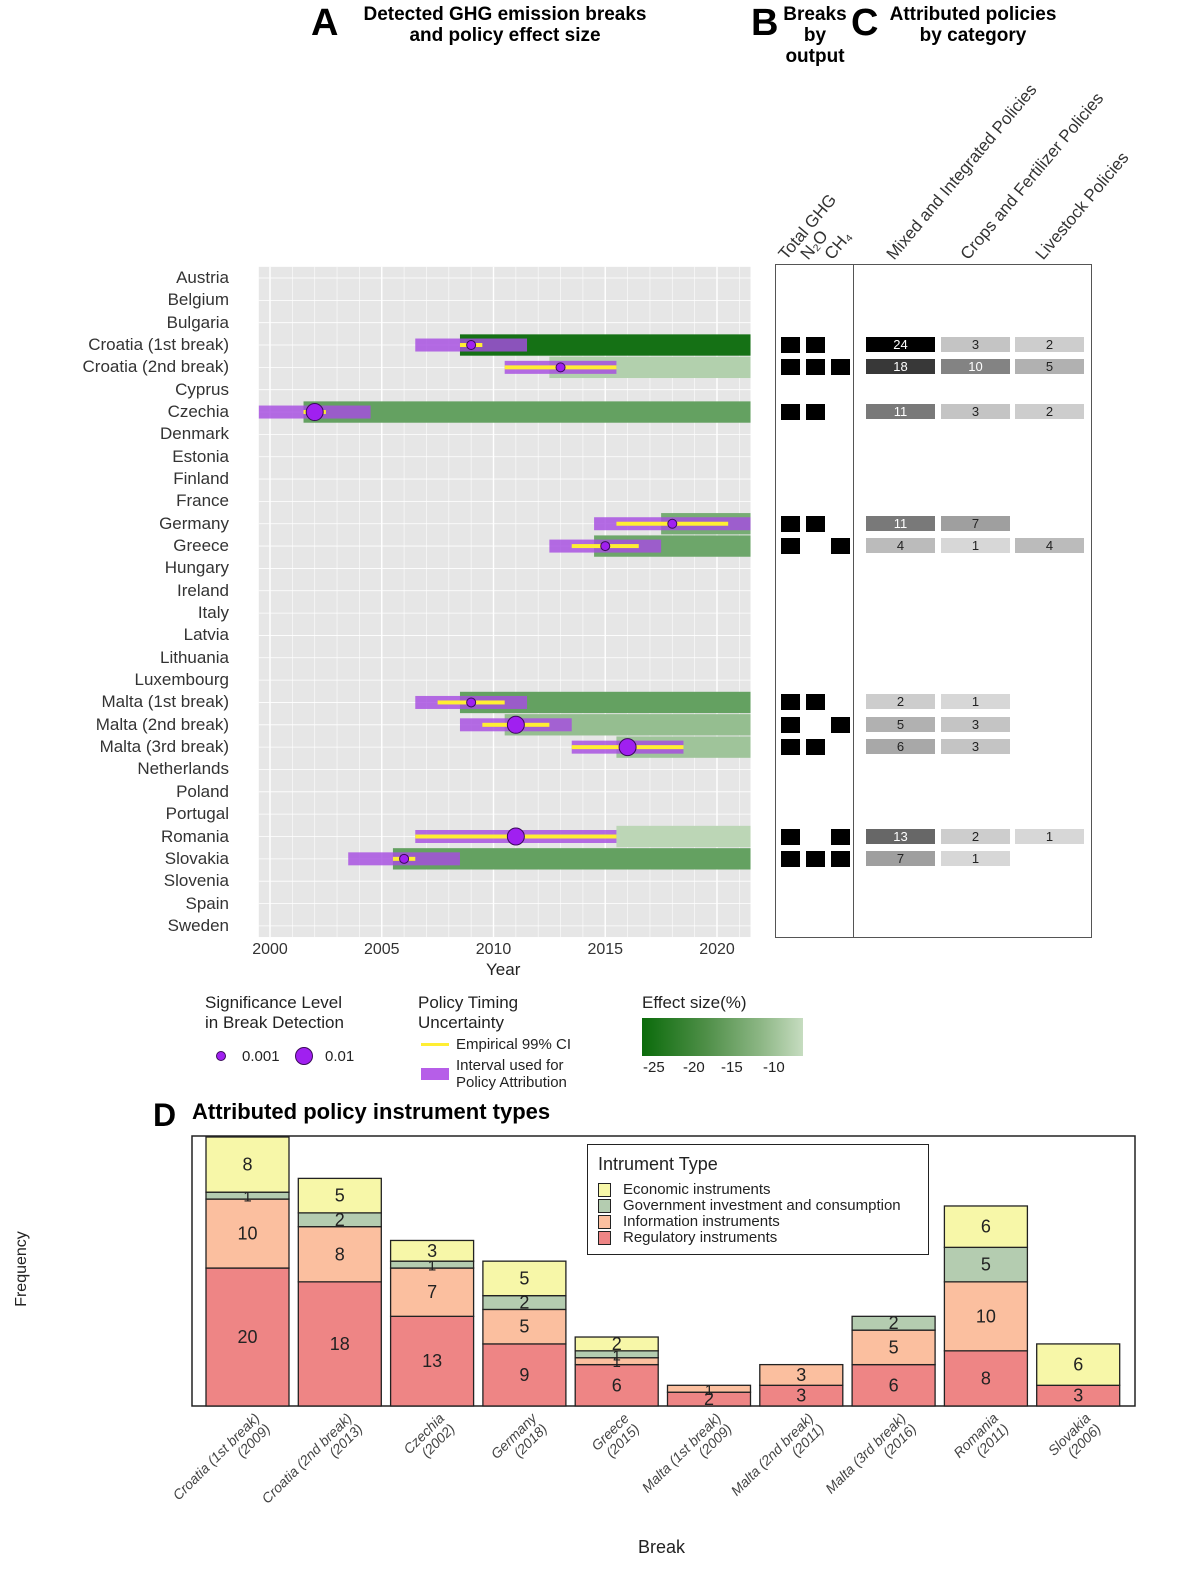  Describe the element at coordinates (605, 546) in the screenshot. I see `break-point-greece` at that location.